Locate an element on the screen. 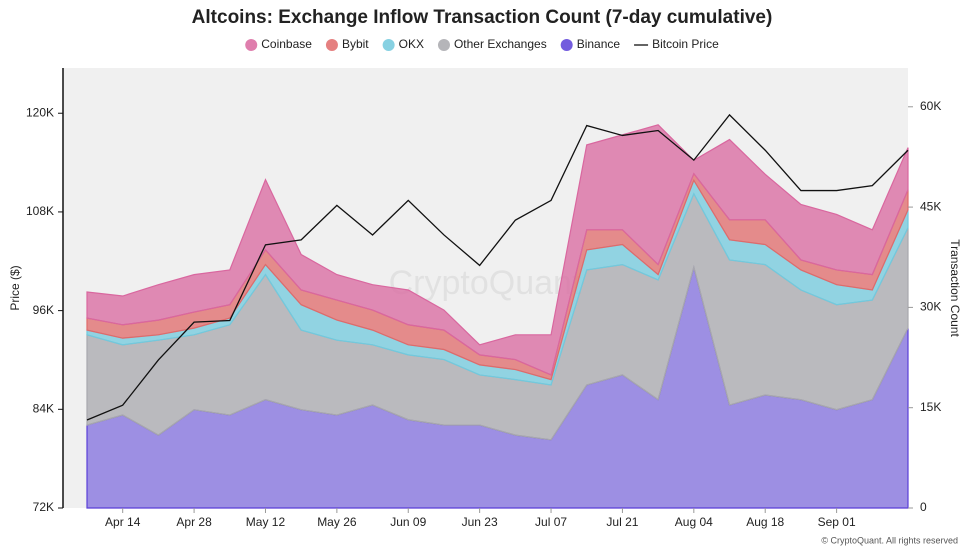 The height and width of the screenshot is (548, 972). x-tick-label: Jul 21 is located at coordinates (622, 522).